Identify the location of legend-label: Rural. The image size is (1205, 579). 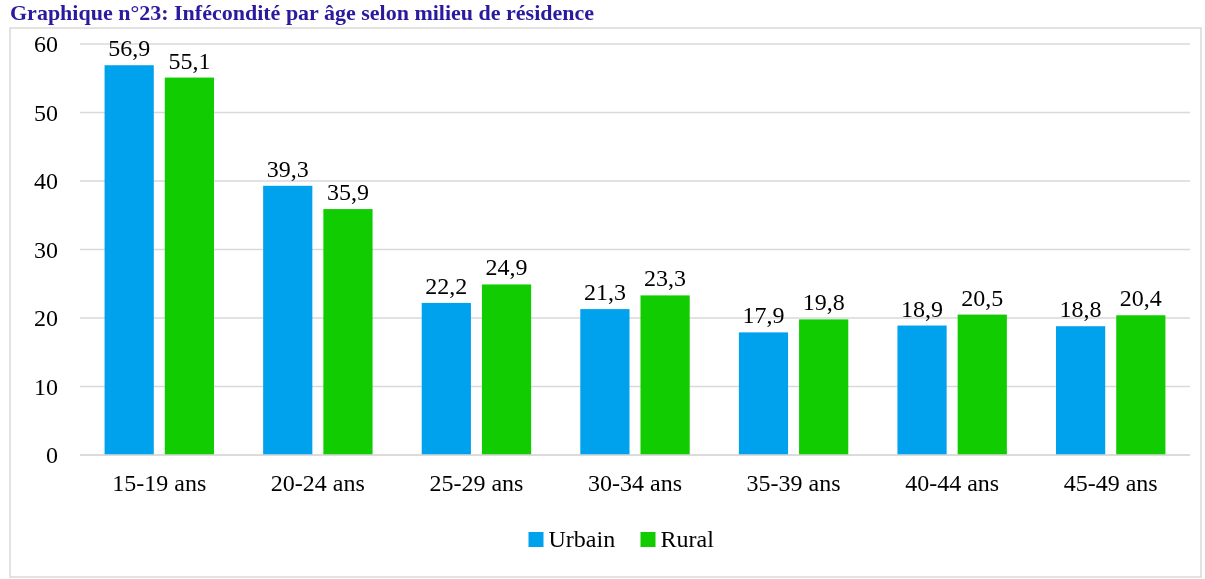
(687, 539).